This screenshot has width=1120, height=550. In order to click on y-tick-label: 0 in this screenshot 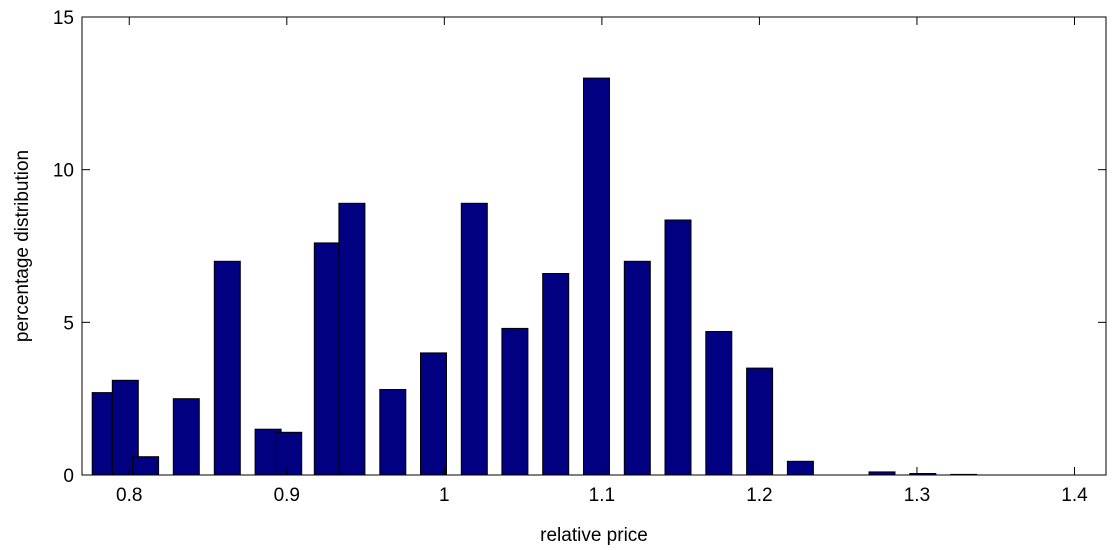, I will do `click(68, 476)`.